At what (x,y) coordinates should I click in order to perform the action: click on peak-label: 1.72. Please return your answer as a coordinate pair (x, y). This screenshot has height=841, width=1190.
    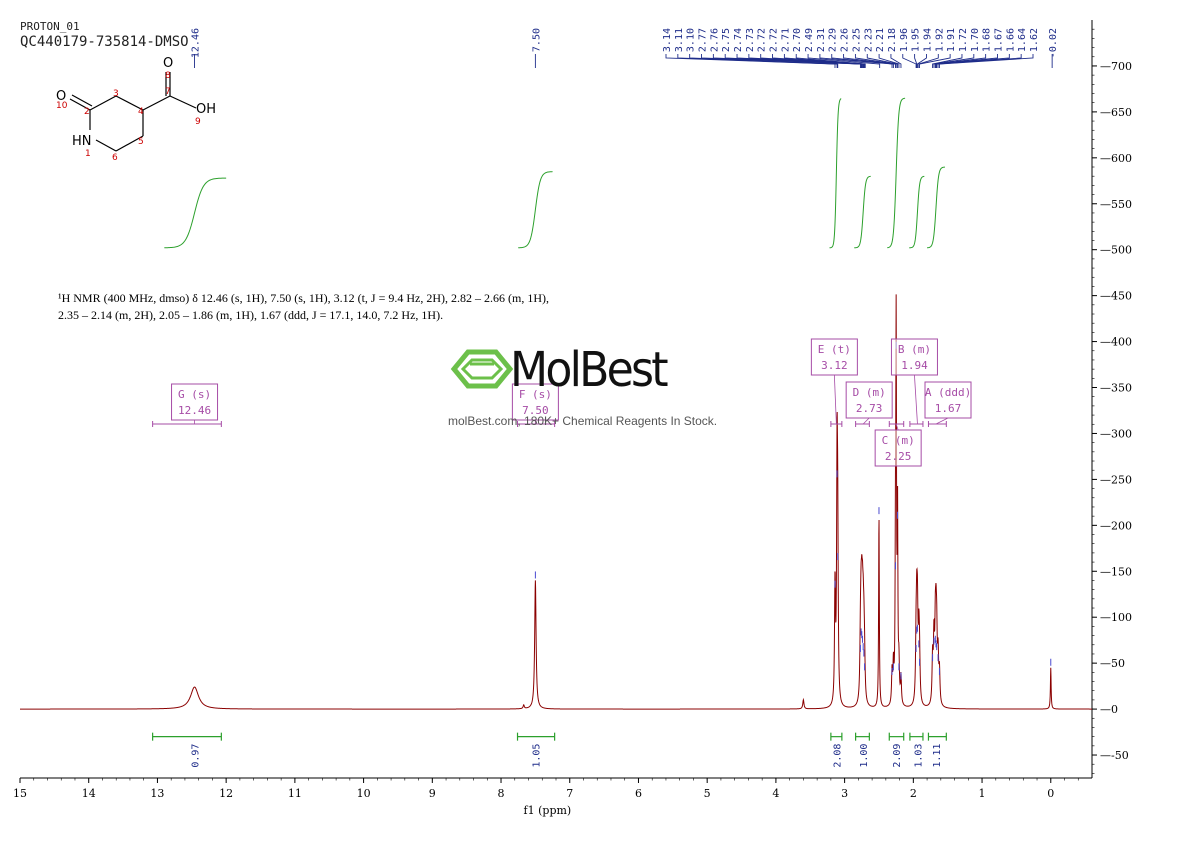
    Looking at the image, I should click on (963, 40).